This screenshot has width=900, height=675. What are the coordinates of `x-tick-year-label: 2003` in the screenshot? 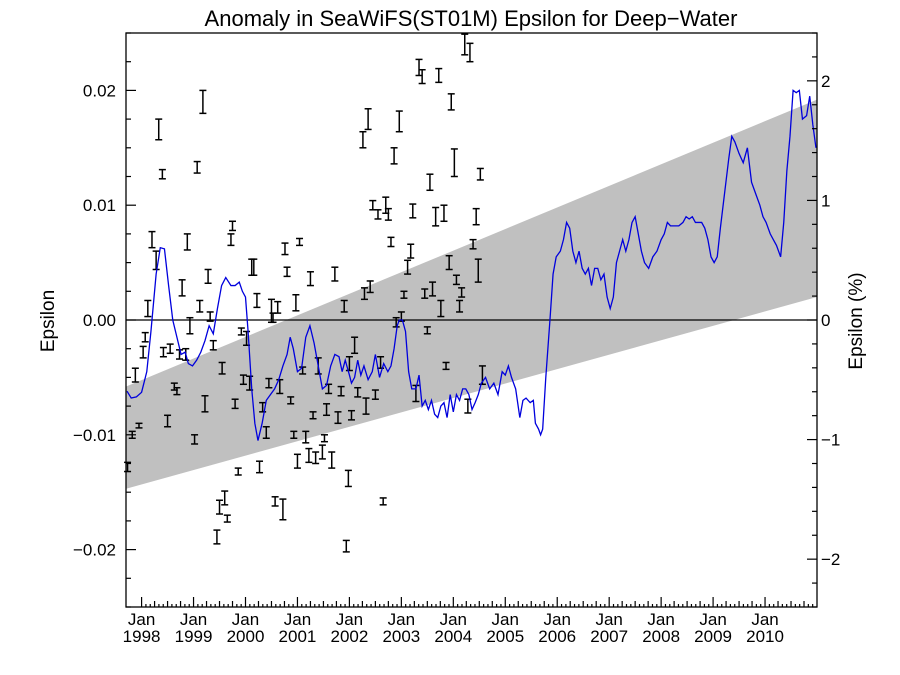 It's located at (401, 636).